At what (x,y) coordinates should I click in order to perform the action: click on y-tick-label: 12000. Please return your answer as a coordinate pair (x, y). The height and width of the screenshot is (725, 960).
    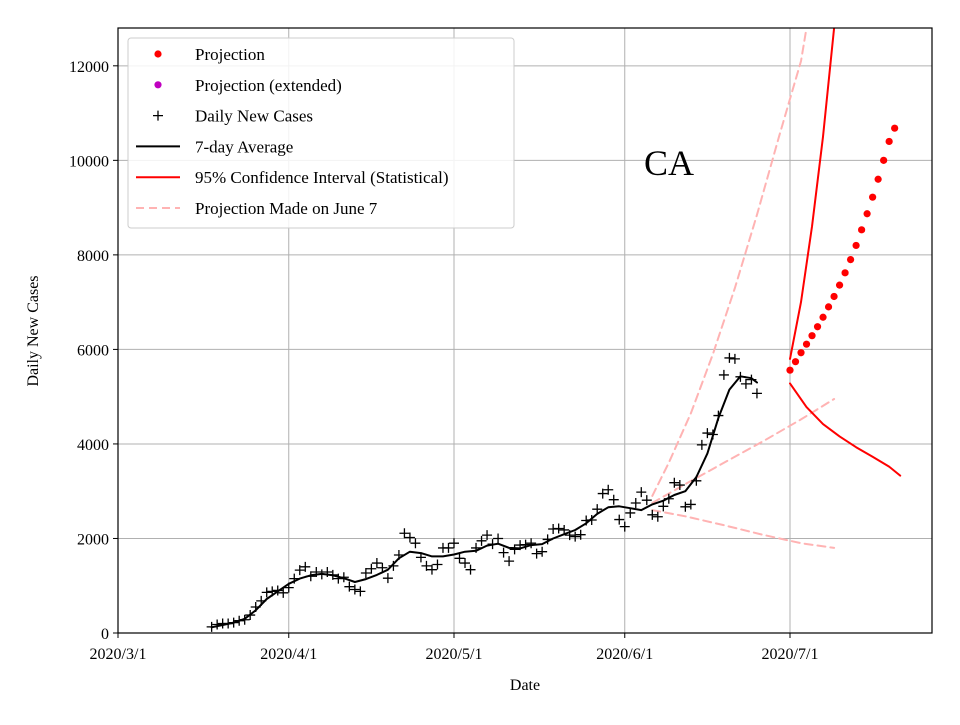
    Looking at the image, I should click on (89, 67).